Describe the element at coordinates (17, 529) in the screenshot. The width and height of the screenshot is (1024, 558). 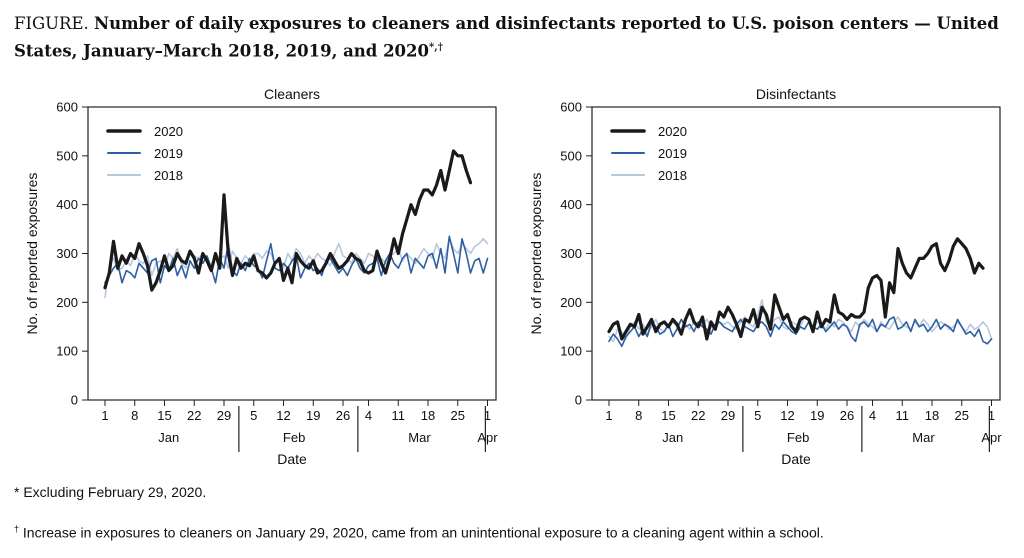
I see `footnote-mark: †` at that location.